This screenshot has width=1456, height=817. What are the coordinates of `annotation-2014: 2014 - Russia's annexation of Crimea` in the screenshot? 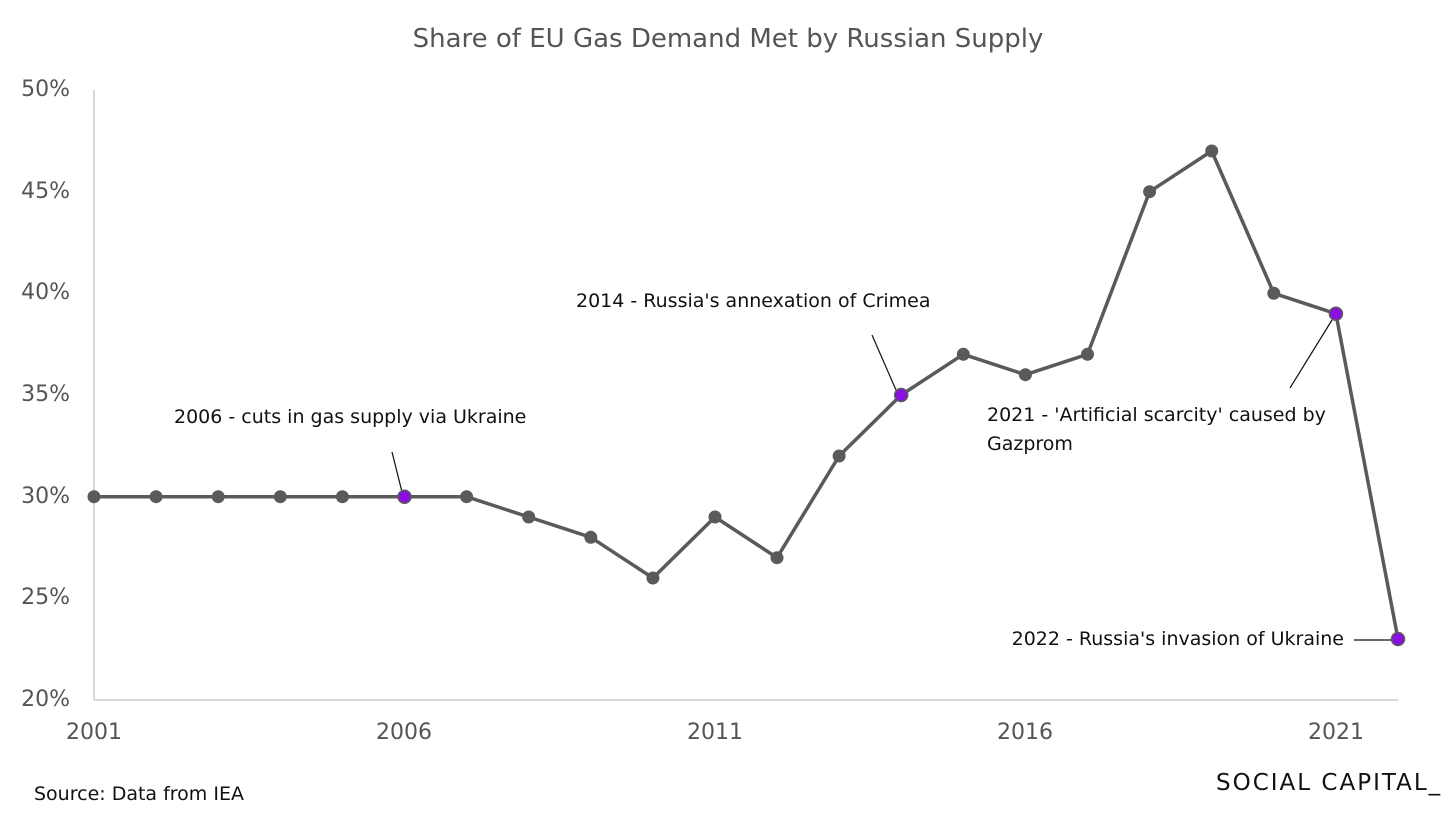 It's located at (753, 301).